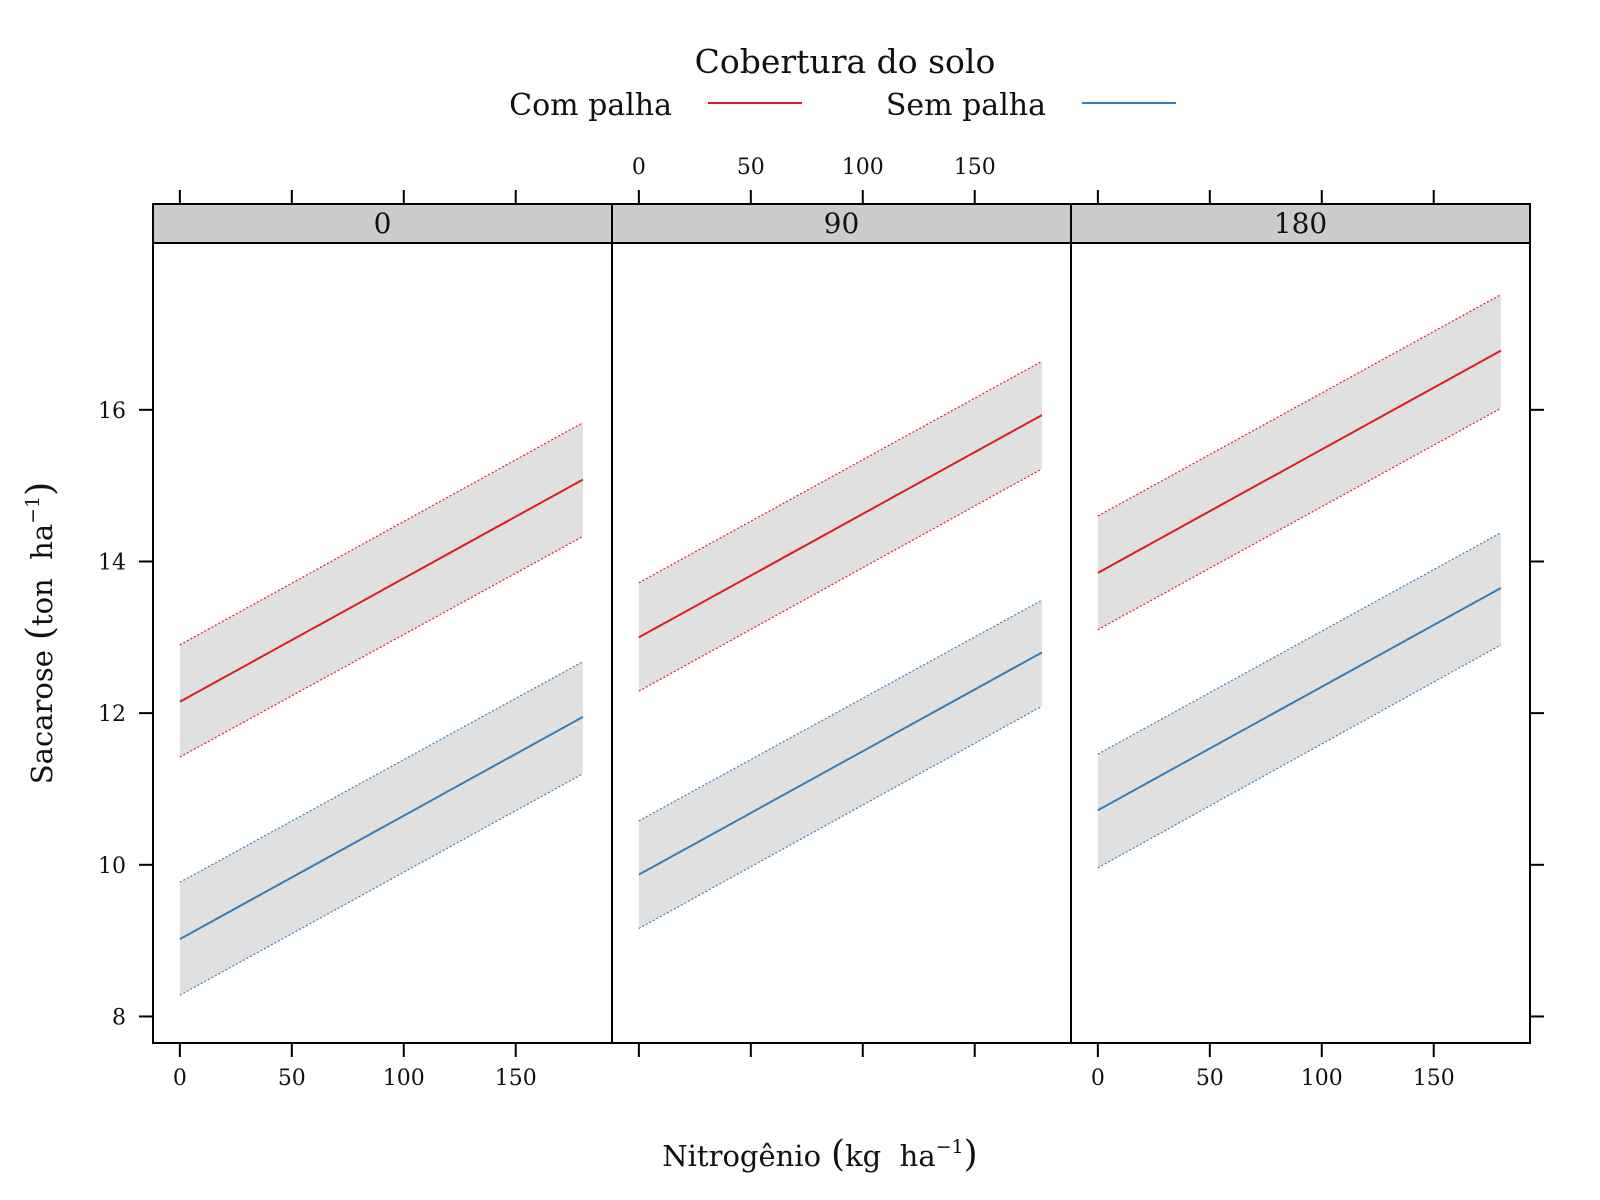  What do you see at coordinates (819, 1154) in the screenshot?
I see `x-axis-title: Nitrogênio (kg ha−1)` at bounding box center [819, 1154].